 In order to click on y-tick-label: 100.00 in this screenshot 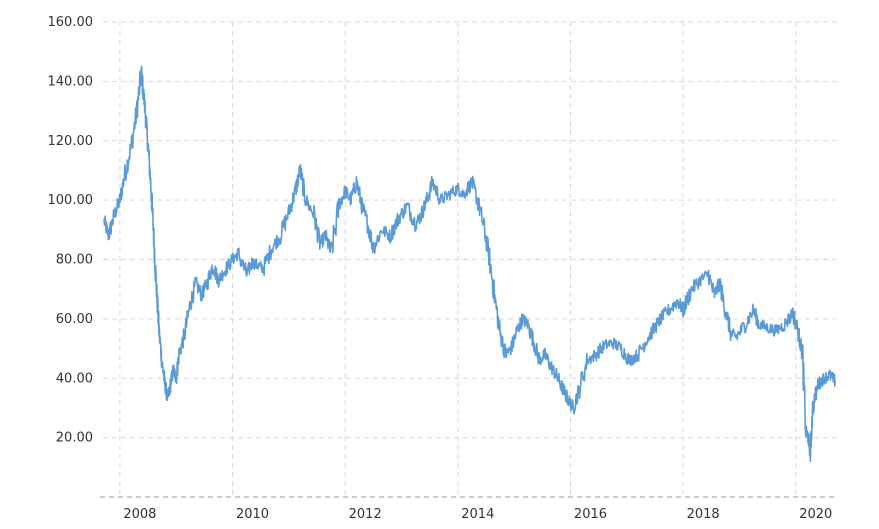, I will do `click(71, 200)`.